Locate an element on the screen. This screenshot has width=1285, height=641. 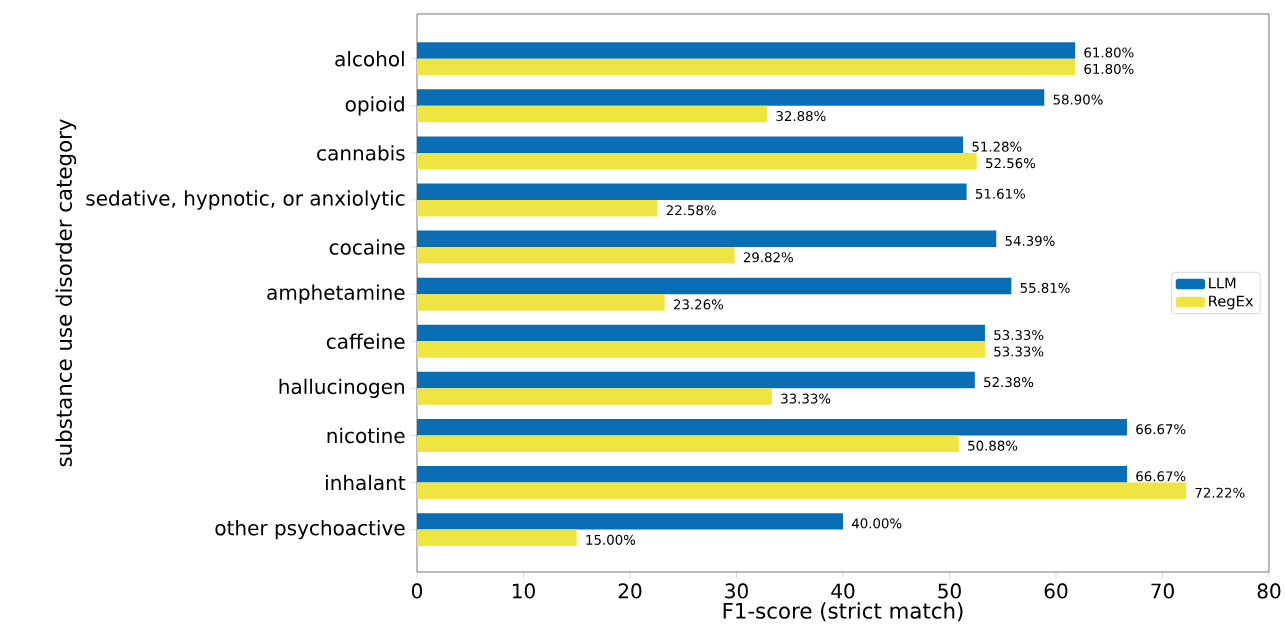
y-tick-label: cocaine is located at coordinates (367, 247).